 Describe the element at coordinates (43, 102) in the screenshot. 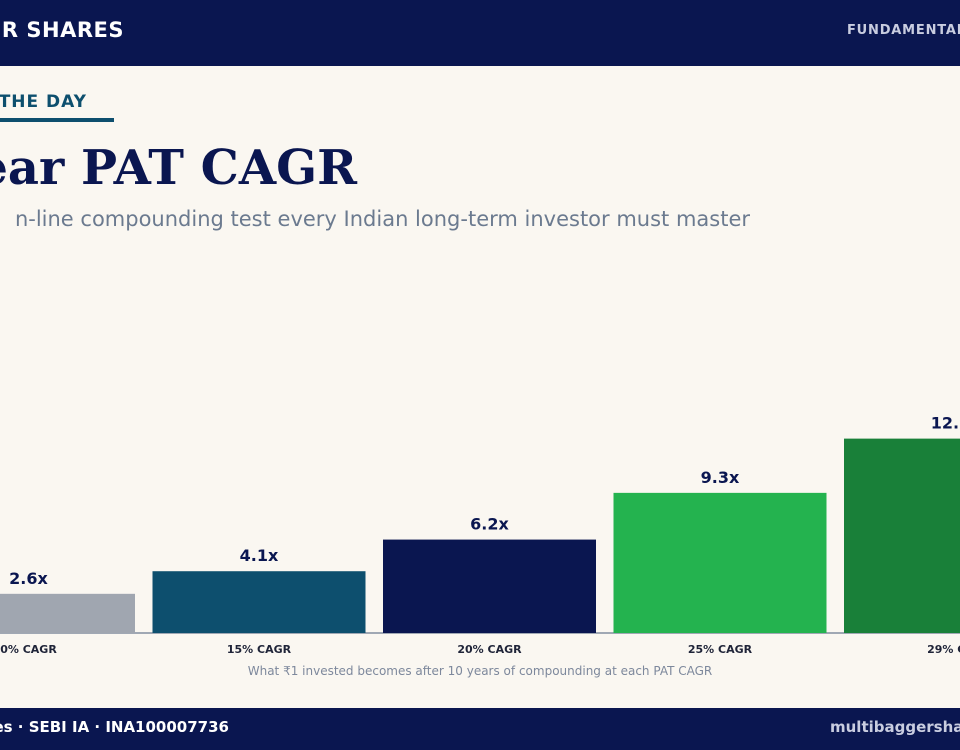

I see `section-kicker: THE DAY` at that location.